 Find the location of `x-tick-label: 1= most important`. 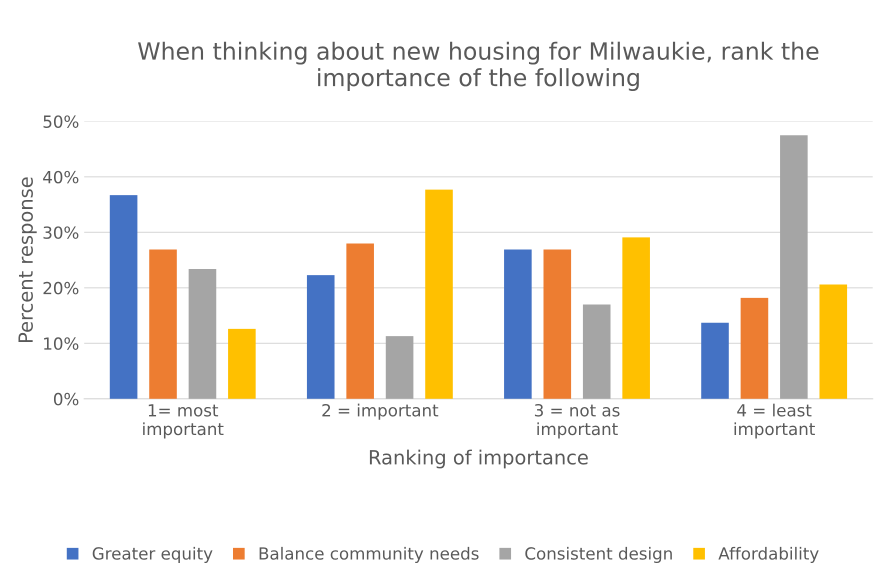

x-tick-label: 1= most important is located at coordinates (183, 421).